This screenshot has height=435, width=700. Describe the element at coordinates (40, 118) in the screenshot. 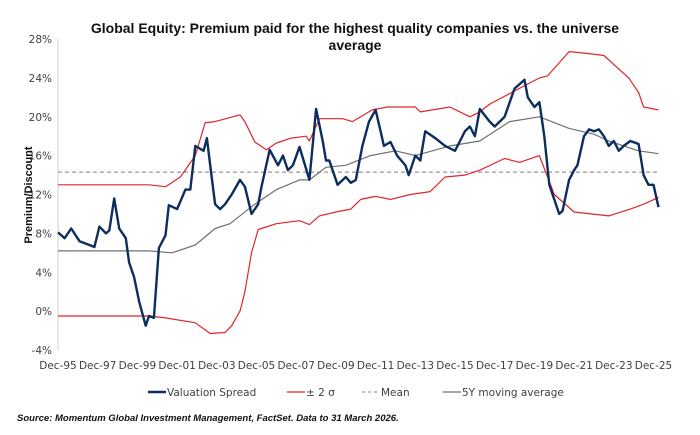

I see `y-tick-label: 20%` at that location.